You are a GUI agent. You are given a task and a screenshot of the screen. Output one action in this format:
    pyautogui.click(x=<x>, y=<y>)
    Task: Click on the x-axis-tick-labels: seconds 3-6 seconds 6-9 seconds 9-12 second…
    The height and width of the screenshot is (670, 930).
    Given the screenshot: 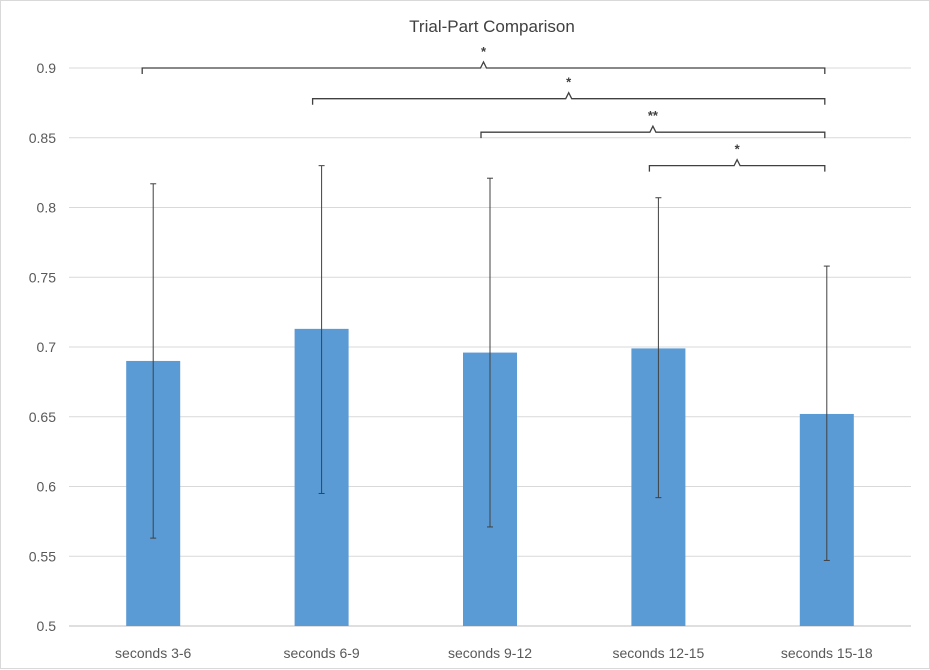 What is the action you would take?
    pyautogui.click(x=494, y=653)
    